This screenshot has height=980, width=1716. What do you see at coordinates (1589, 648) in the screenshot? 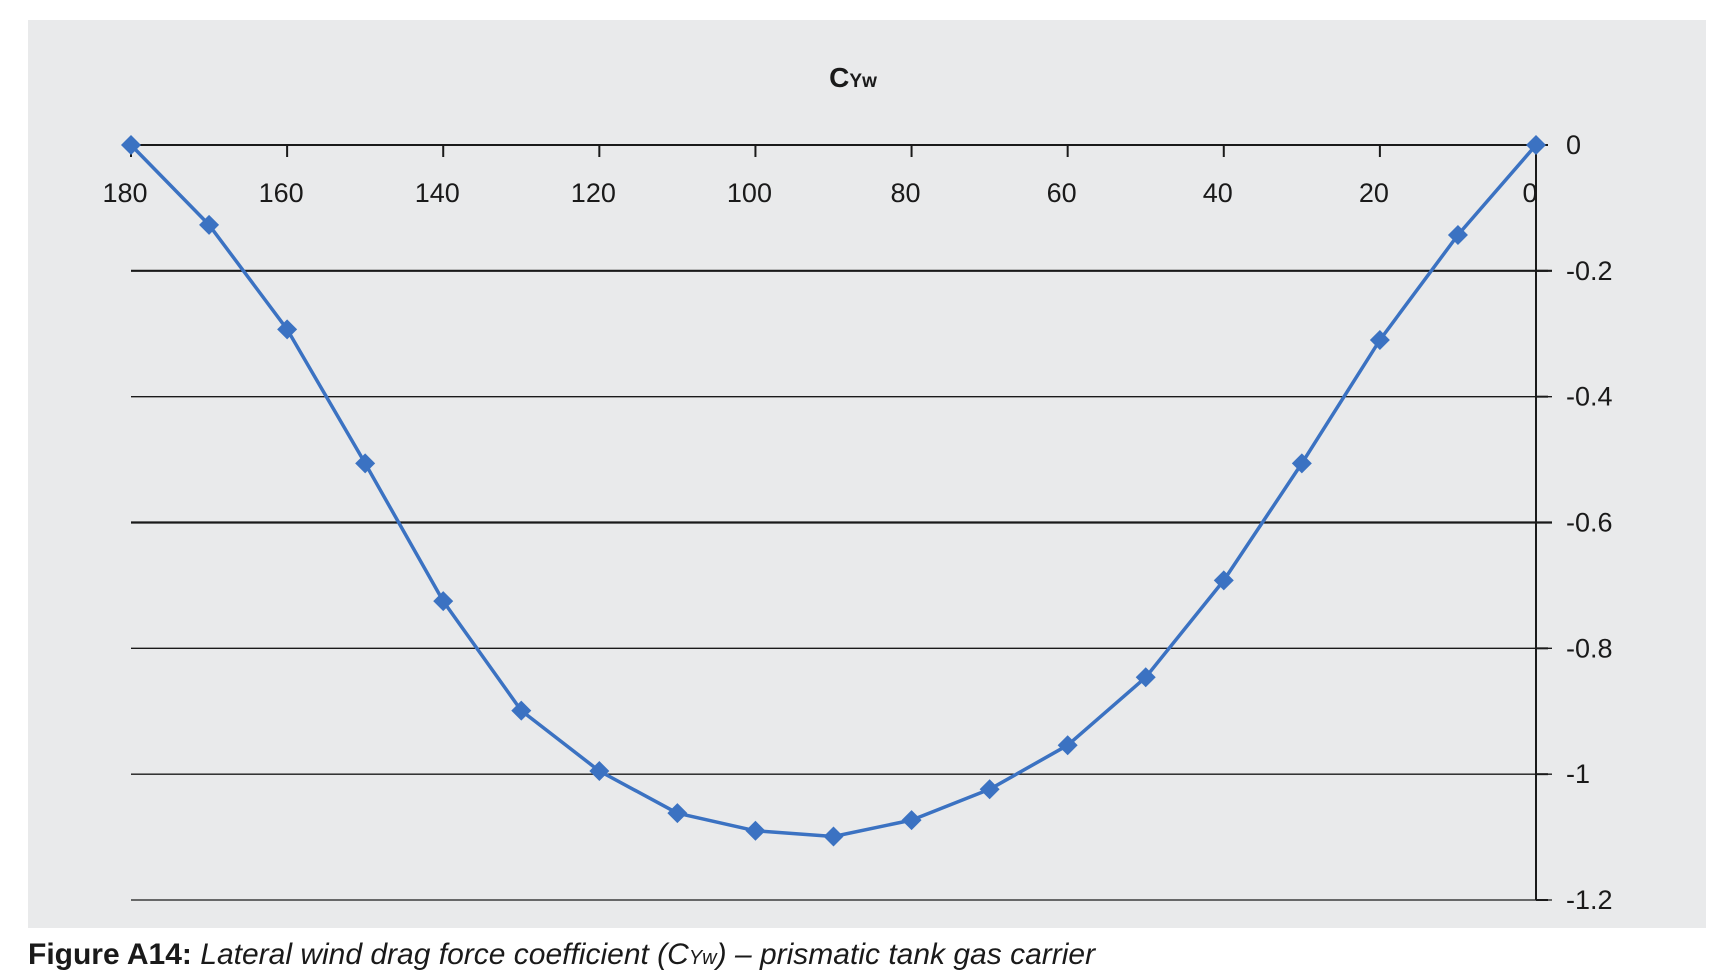
I see `y-tick-label-4: -0.8` at bounding box center [1589, 648].